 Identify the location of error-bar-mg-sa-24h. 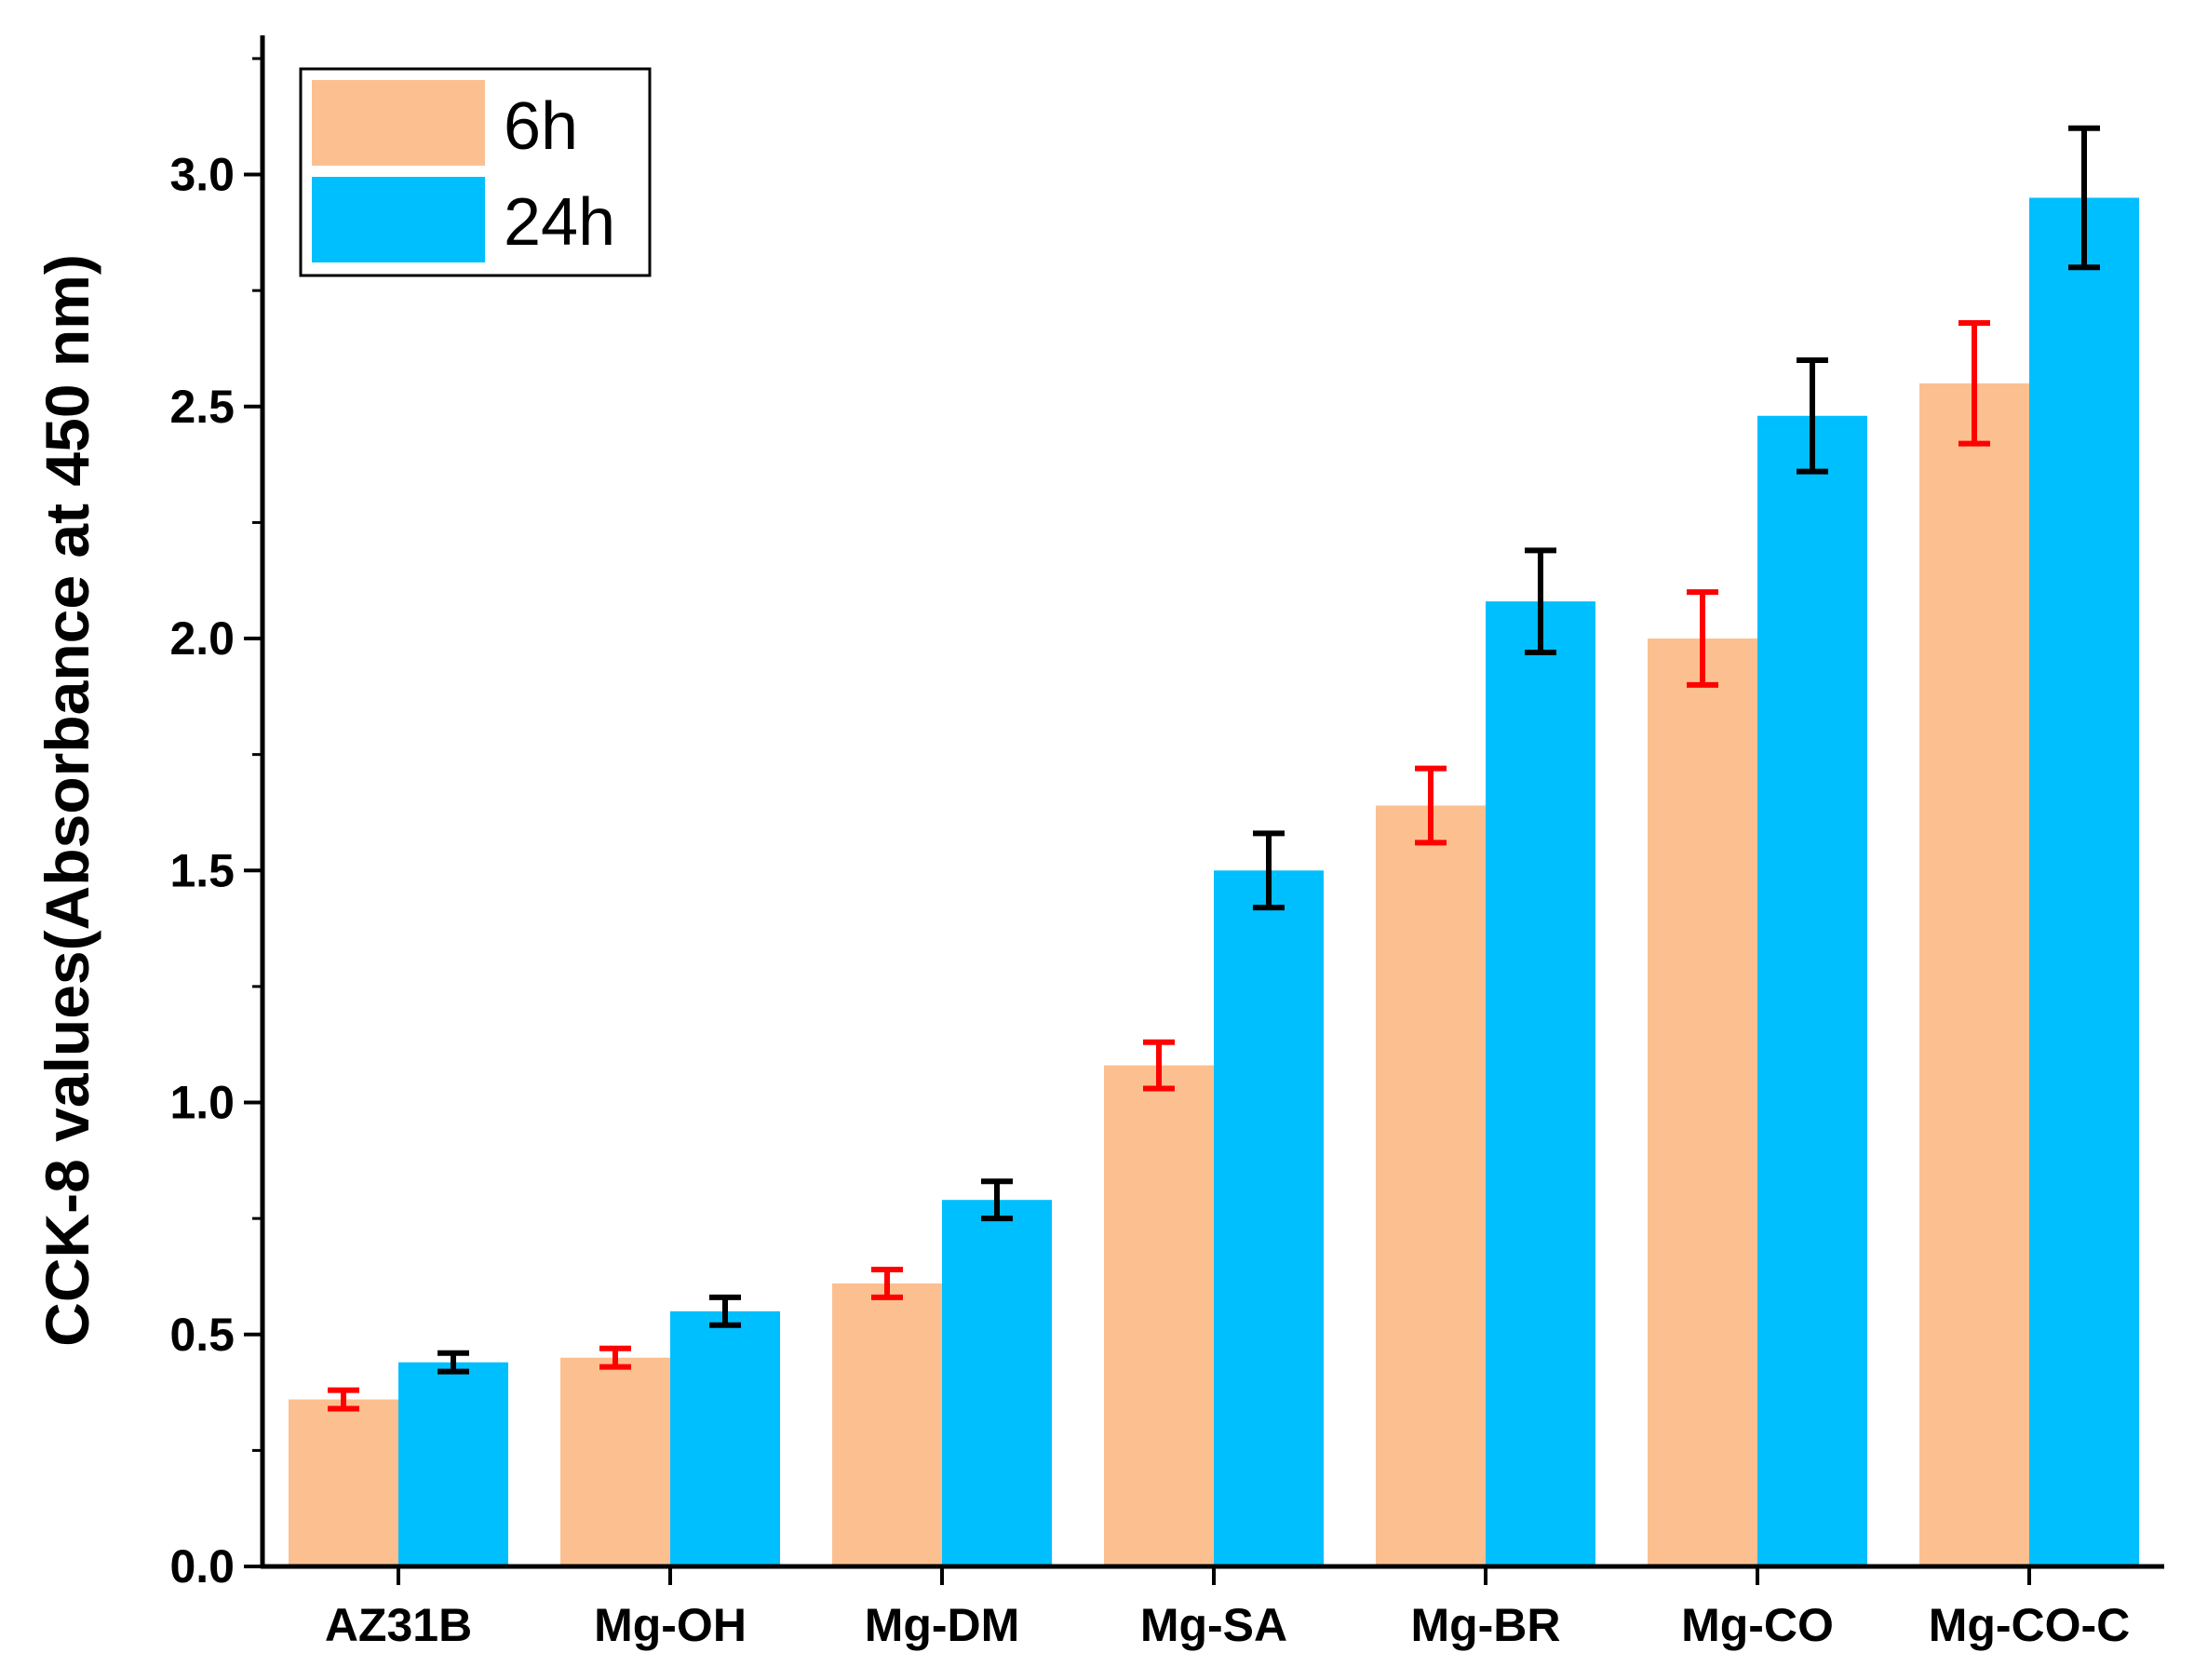
(1269, 870).